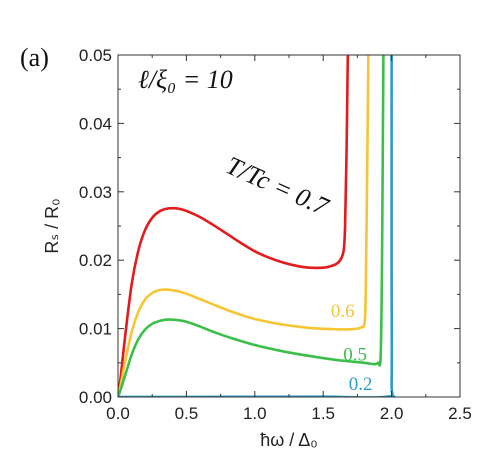  I want to click on y-tick-label: 0.00, so click(95, 397).